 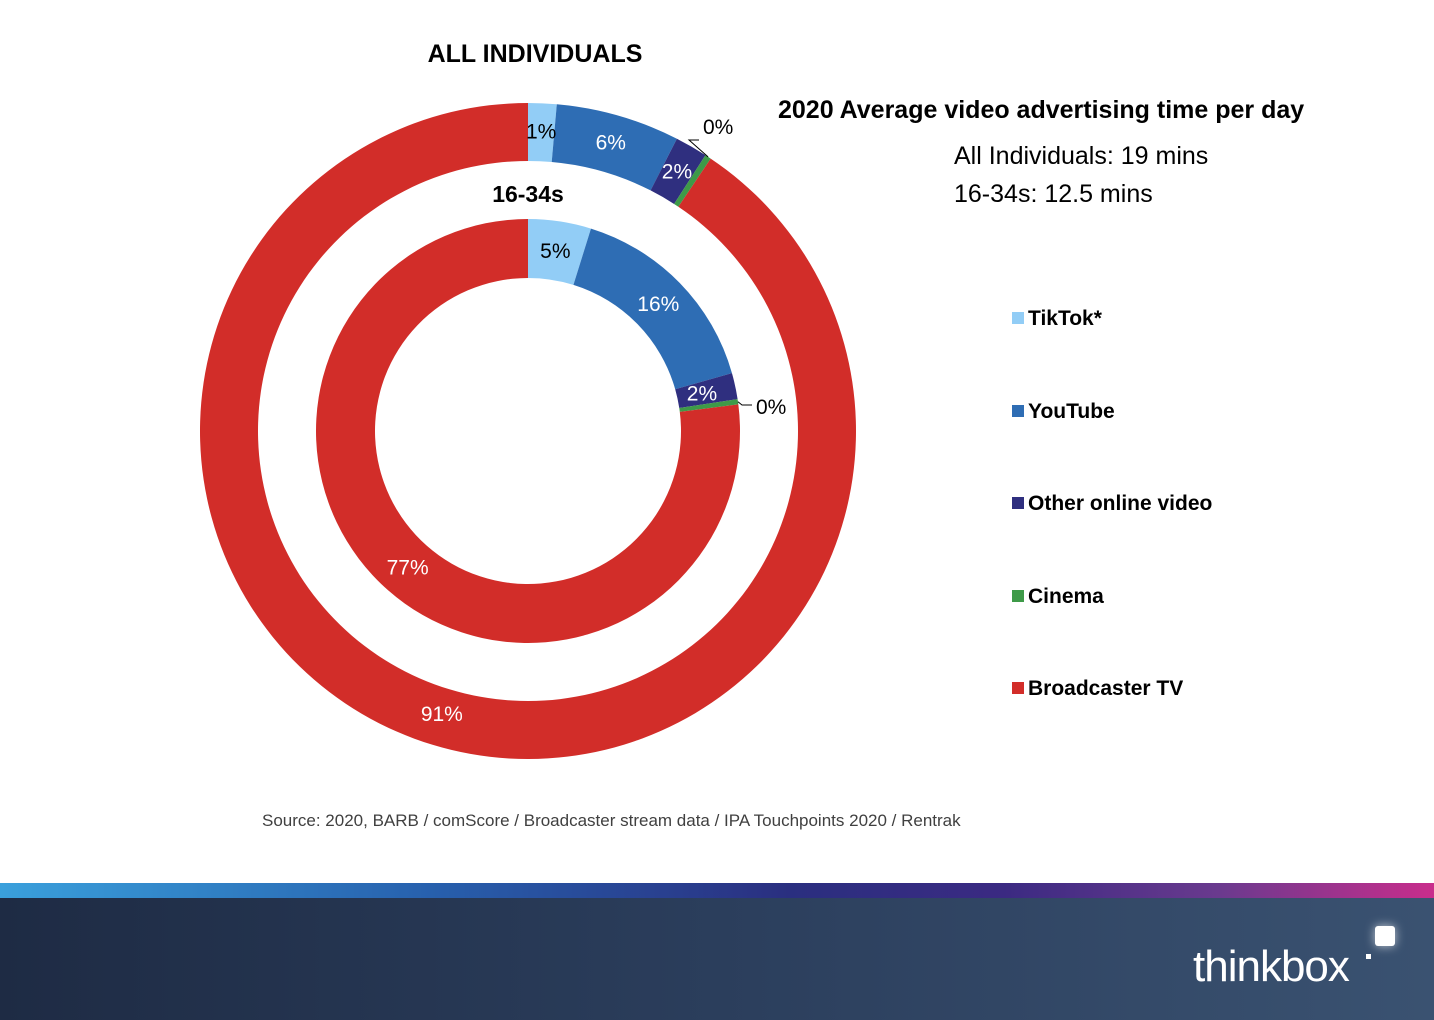 What do you see at coordinates (1081, 156) in the screenshot?
I see `all-individuals-minutes: All Individuals: 19 mins` at bounding box center [1081, 156].